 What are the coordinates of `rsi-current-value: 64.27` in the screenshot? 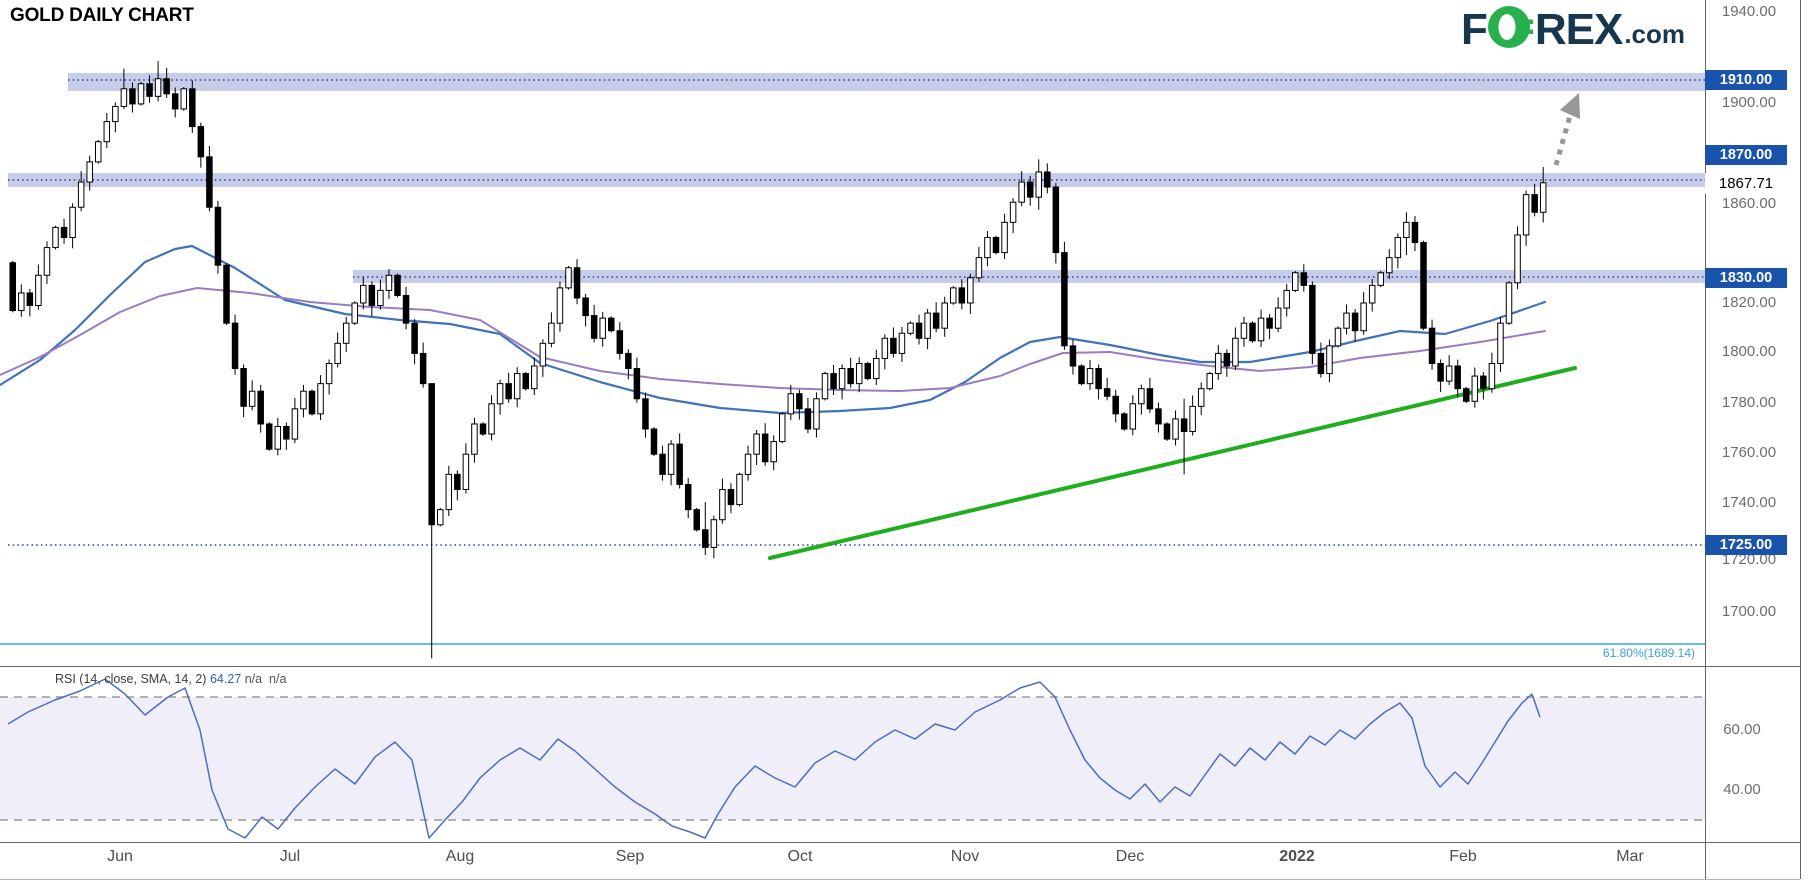 It's located at (225, 679).